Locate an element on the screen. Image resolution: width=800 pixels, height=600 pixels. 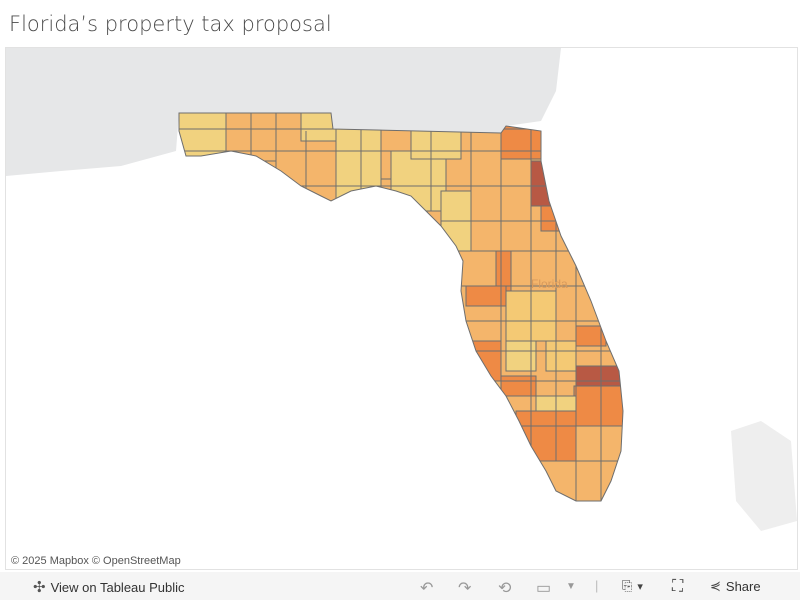
view-on-tableau-label: View on Tableau Public is located at coordinates (117, 587).